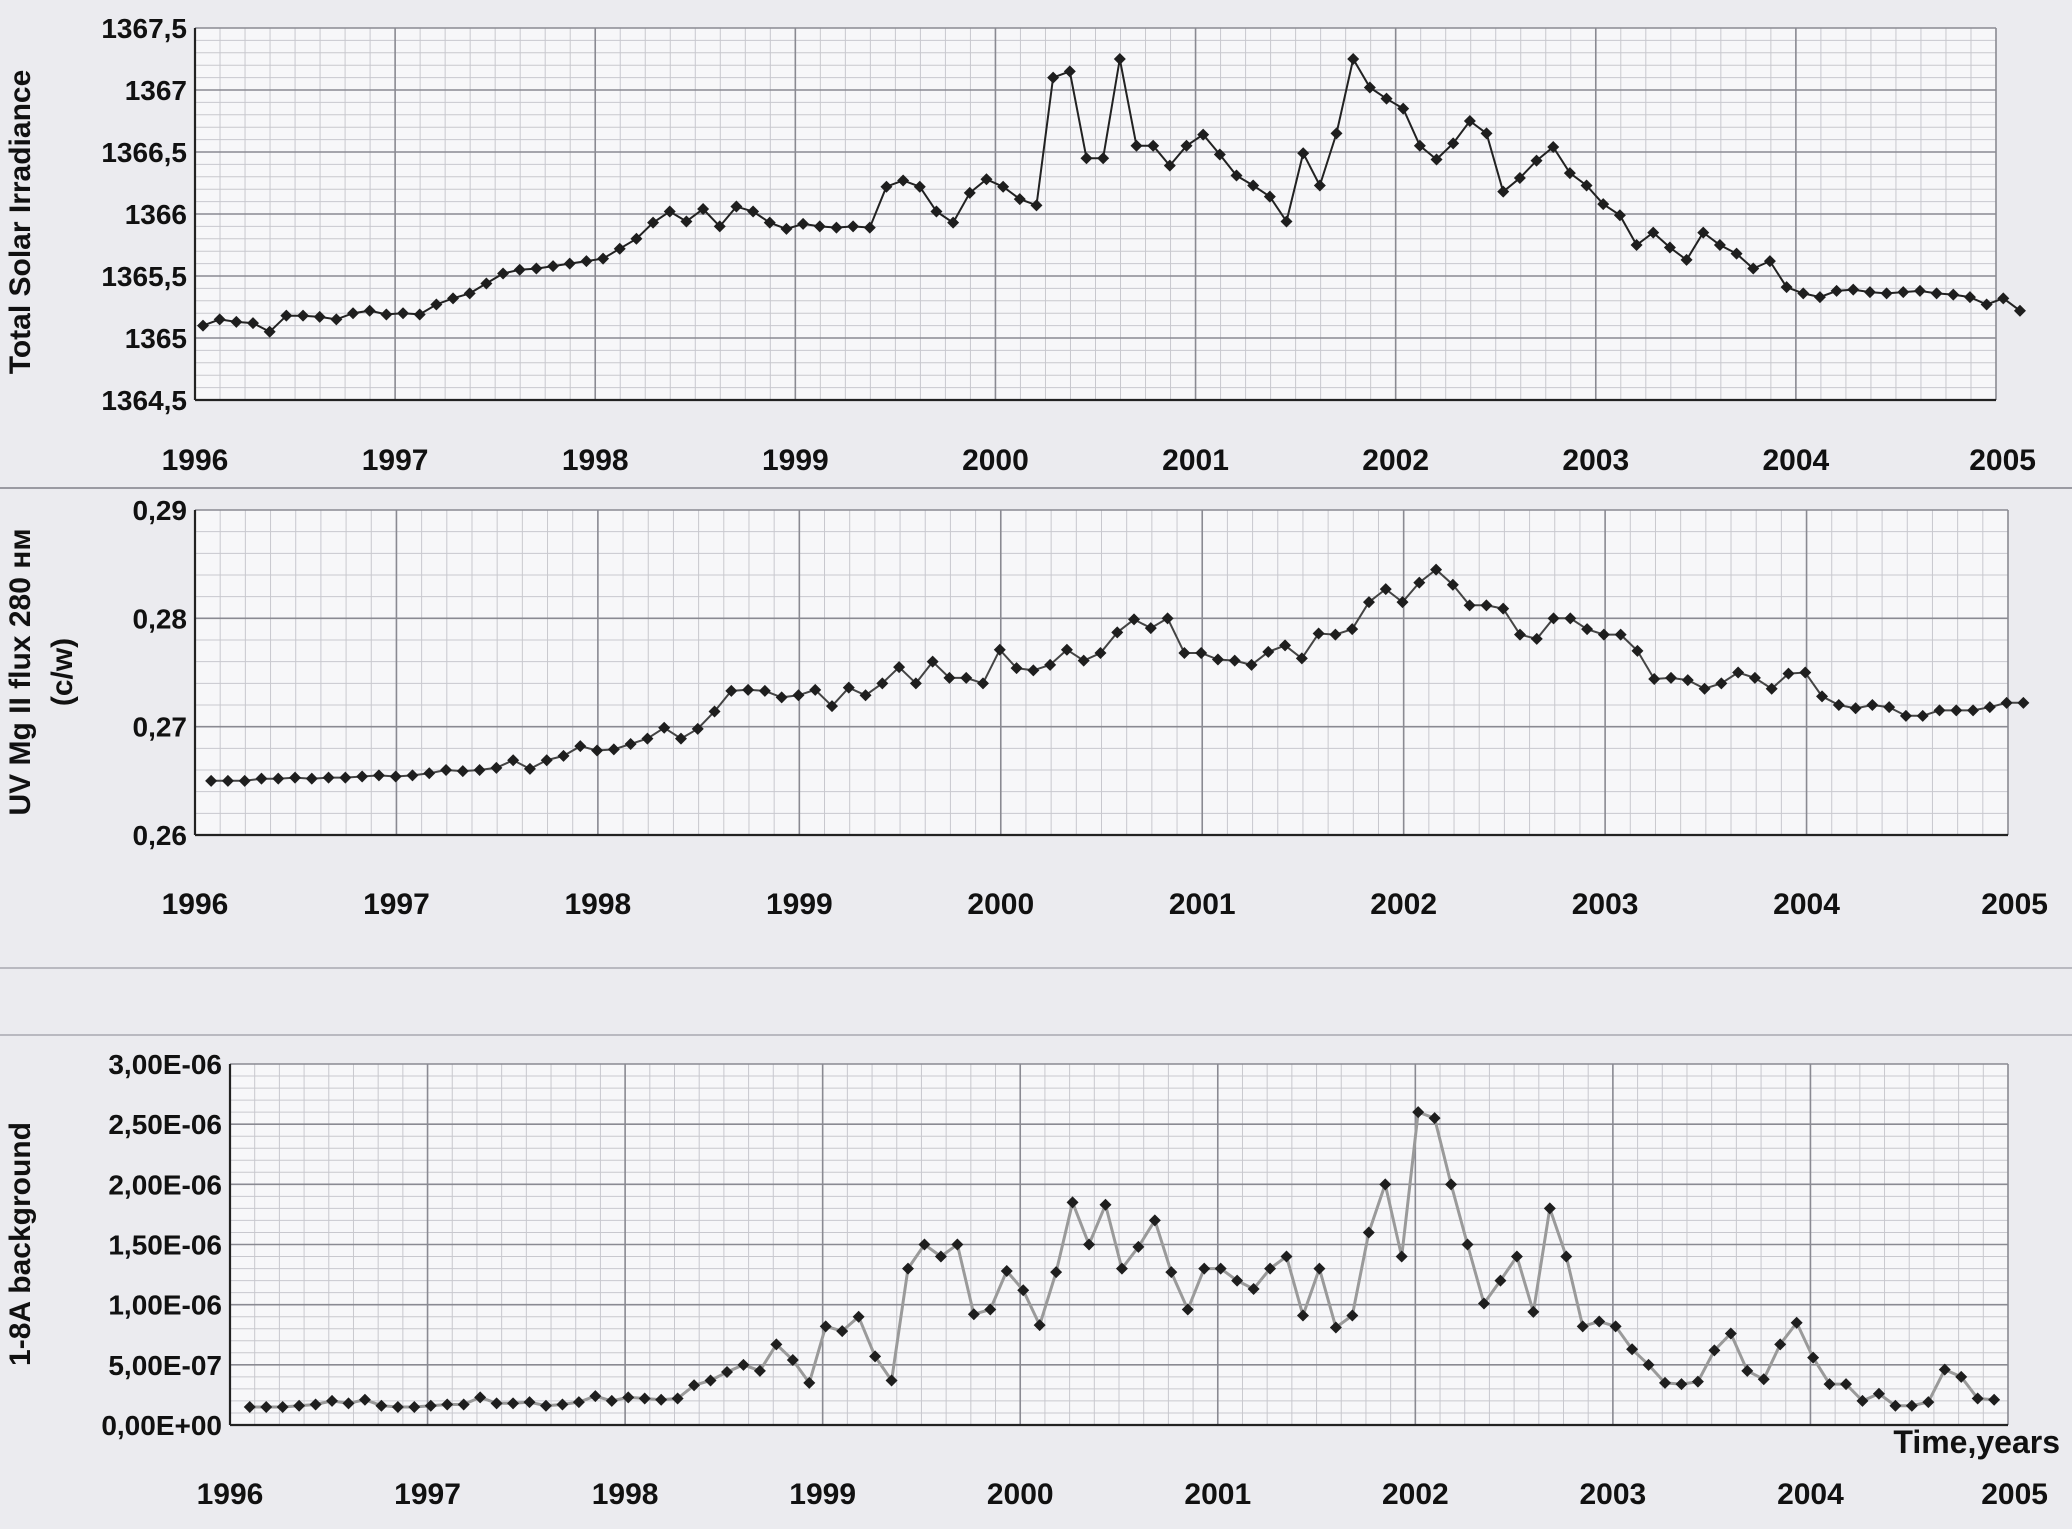 The height and width of the screenshot is (1529, 2072). What do you see at coordinates (160, 510) in the screenshot?
I see `y-tick-label: 0,29` at bounding box center [160, 510].